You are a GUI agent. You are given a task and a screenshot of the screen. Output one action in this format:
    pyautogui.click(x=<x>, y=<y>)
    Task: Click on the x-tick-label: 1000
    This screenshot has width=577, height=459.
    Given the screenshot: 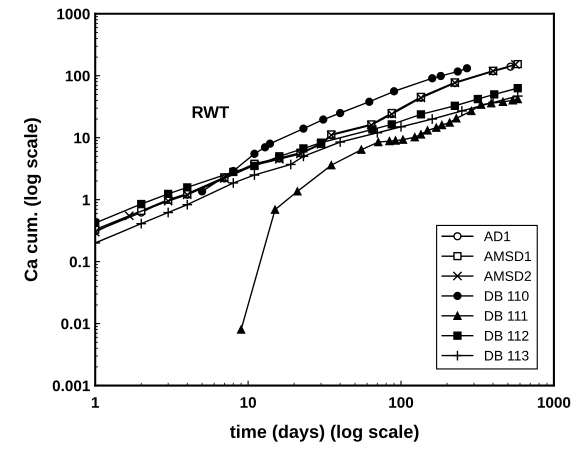 What is the action you would take?
    pyautogui.click(x=554, y=402)
    